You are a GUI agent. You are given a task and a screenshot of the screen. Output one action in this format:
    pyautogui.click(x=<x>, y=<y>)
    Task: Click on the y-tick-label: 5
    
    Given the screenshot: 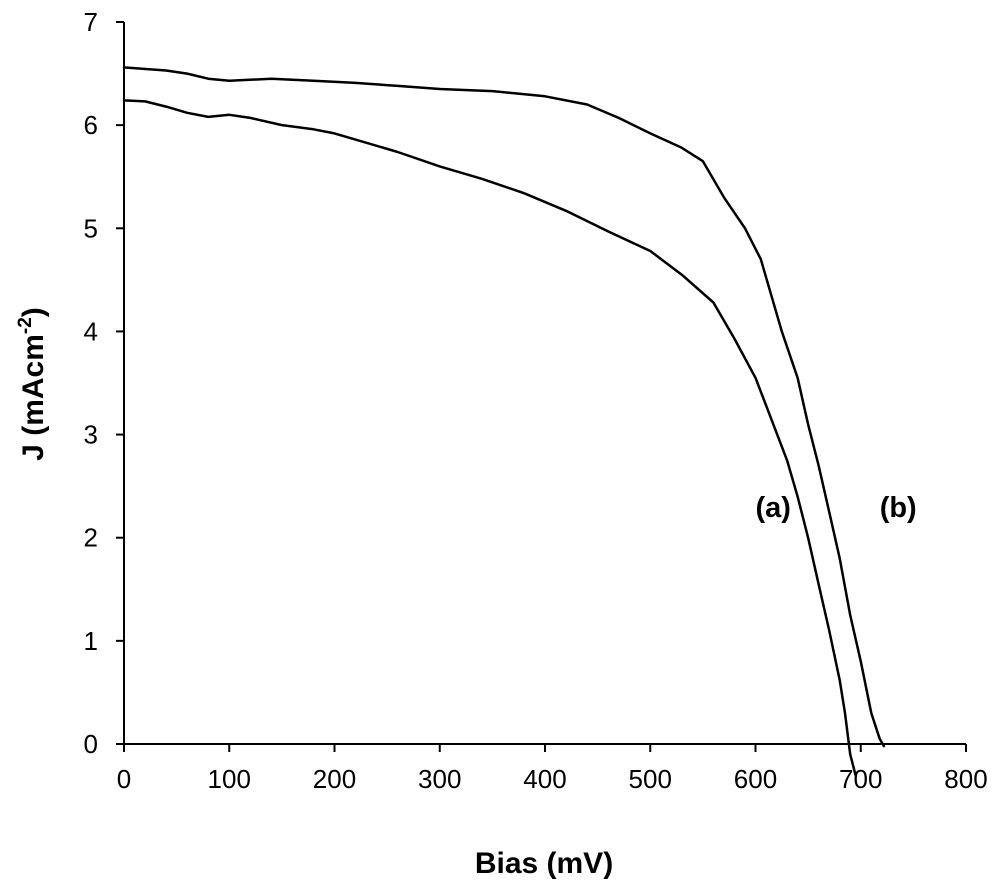 What is the action you would take?
    pyautogui.click(x=91, y=228)
    